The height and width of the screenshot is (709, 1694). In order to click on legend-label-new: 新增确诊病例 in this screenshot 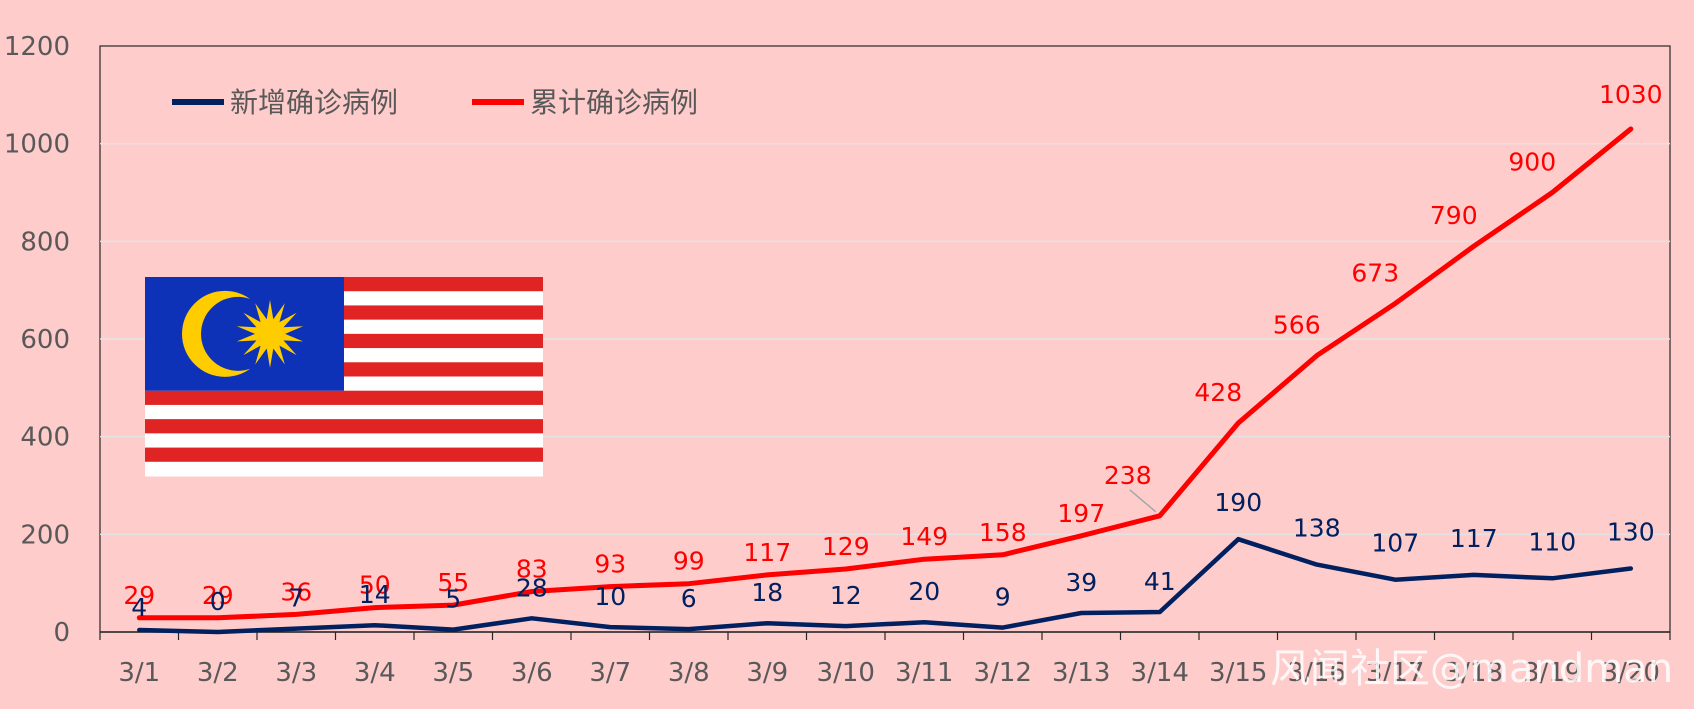, I will do `click(314, 102)`.